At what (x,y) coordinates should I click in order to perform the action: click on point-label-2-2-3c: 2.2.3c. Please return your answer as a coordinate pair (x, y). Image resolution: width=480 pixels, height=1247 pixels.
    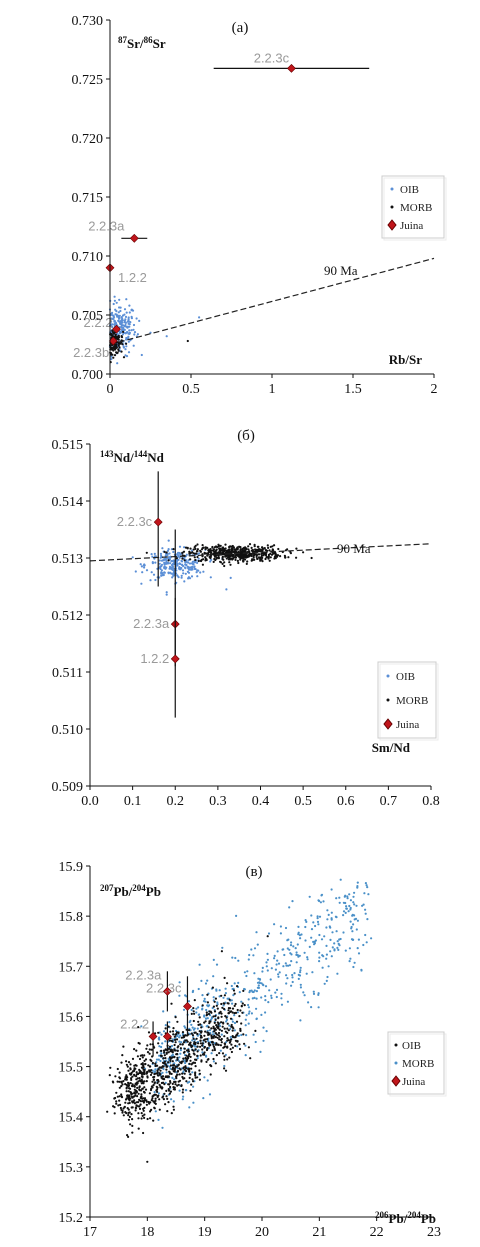
    Looking at the image, I should click on (135, 521).